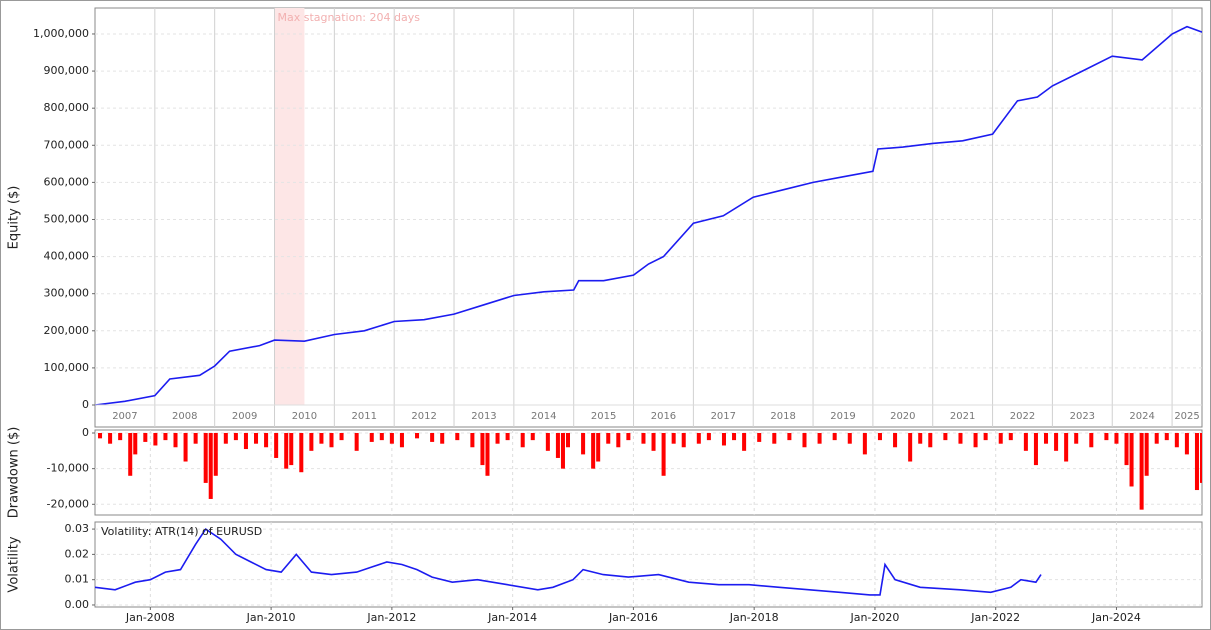 This screenshot has height=630, width=1211. What do you see at coordinates (68, 468) in the screenshot?
I see `y-tick-label: -10,000` at bounding box center [68, 468].